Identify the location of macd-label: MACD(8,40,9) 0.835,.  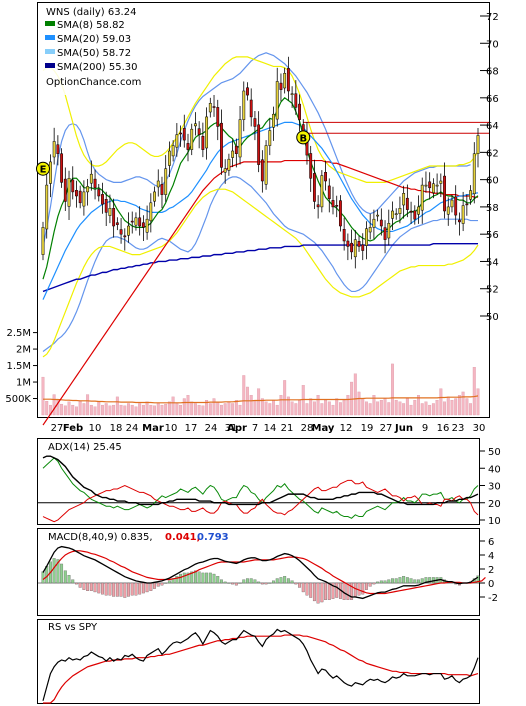
(100, 537).